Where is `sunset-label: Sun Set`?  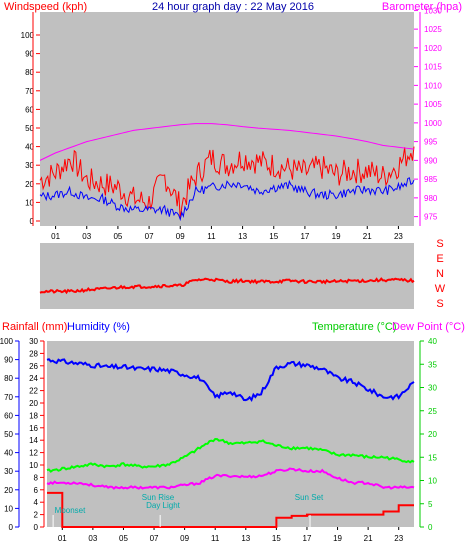 sunset-label: Sun Set is located at coordinates (309, 497).